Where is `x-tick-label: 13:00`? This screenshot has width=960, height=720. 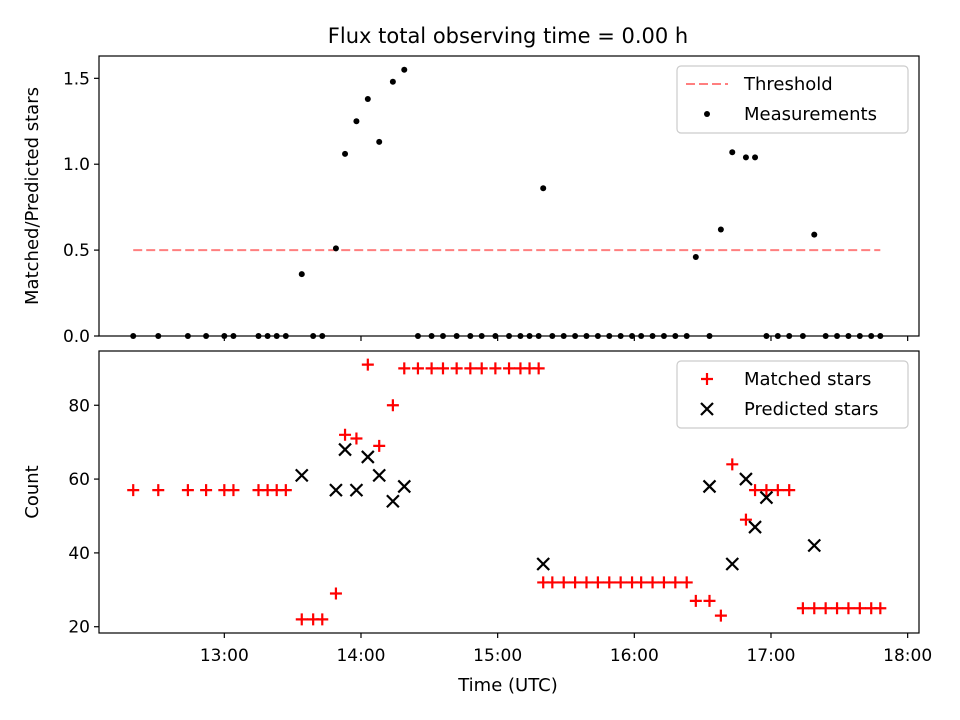
x-tick-label: 13:00 is located at coordinates (224, 656).